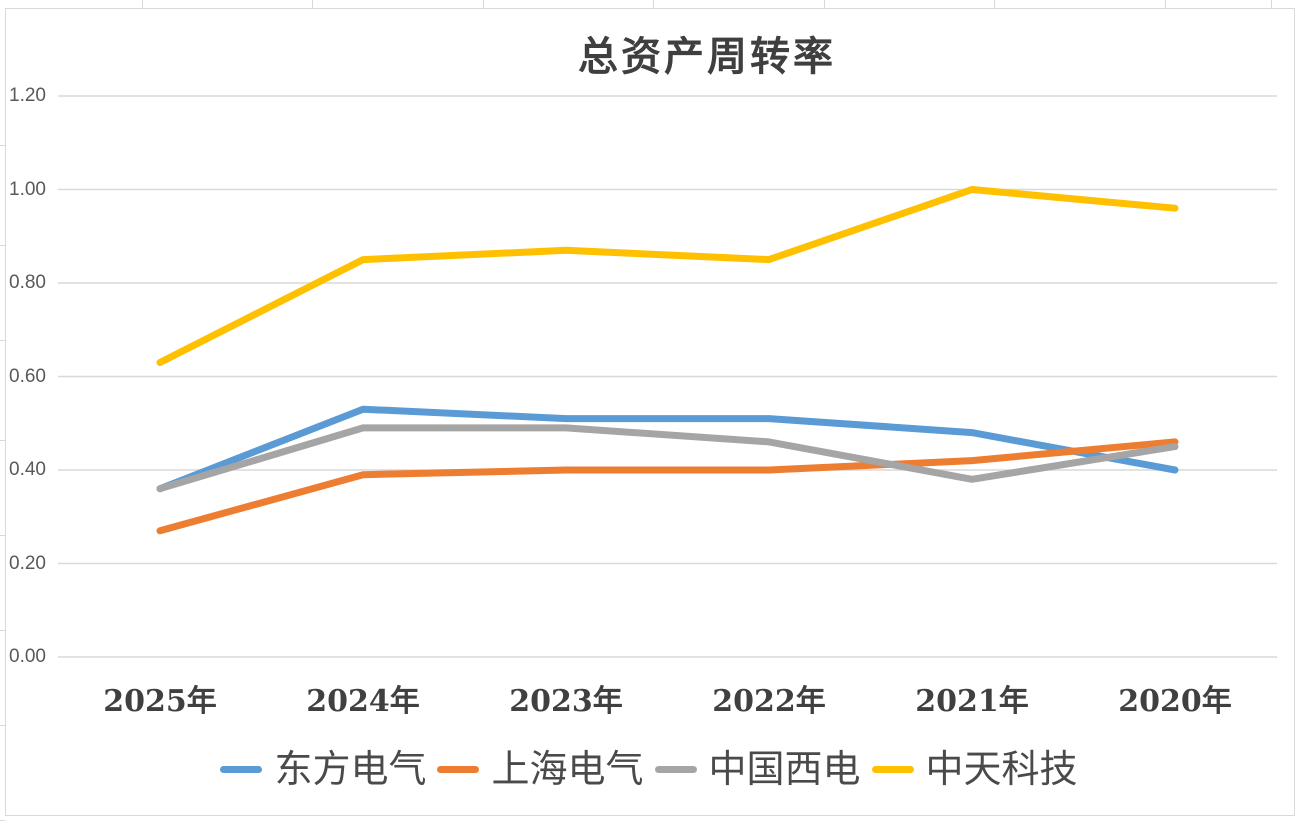 The width and height of the screenshot is (1298, 824). I want to click on y-tick-label: 0.60, so click(27, 376).